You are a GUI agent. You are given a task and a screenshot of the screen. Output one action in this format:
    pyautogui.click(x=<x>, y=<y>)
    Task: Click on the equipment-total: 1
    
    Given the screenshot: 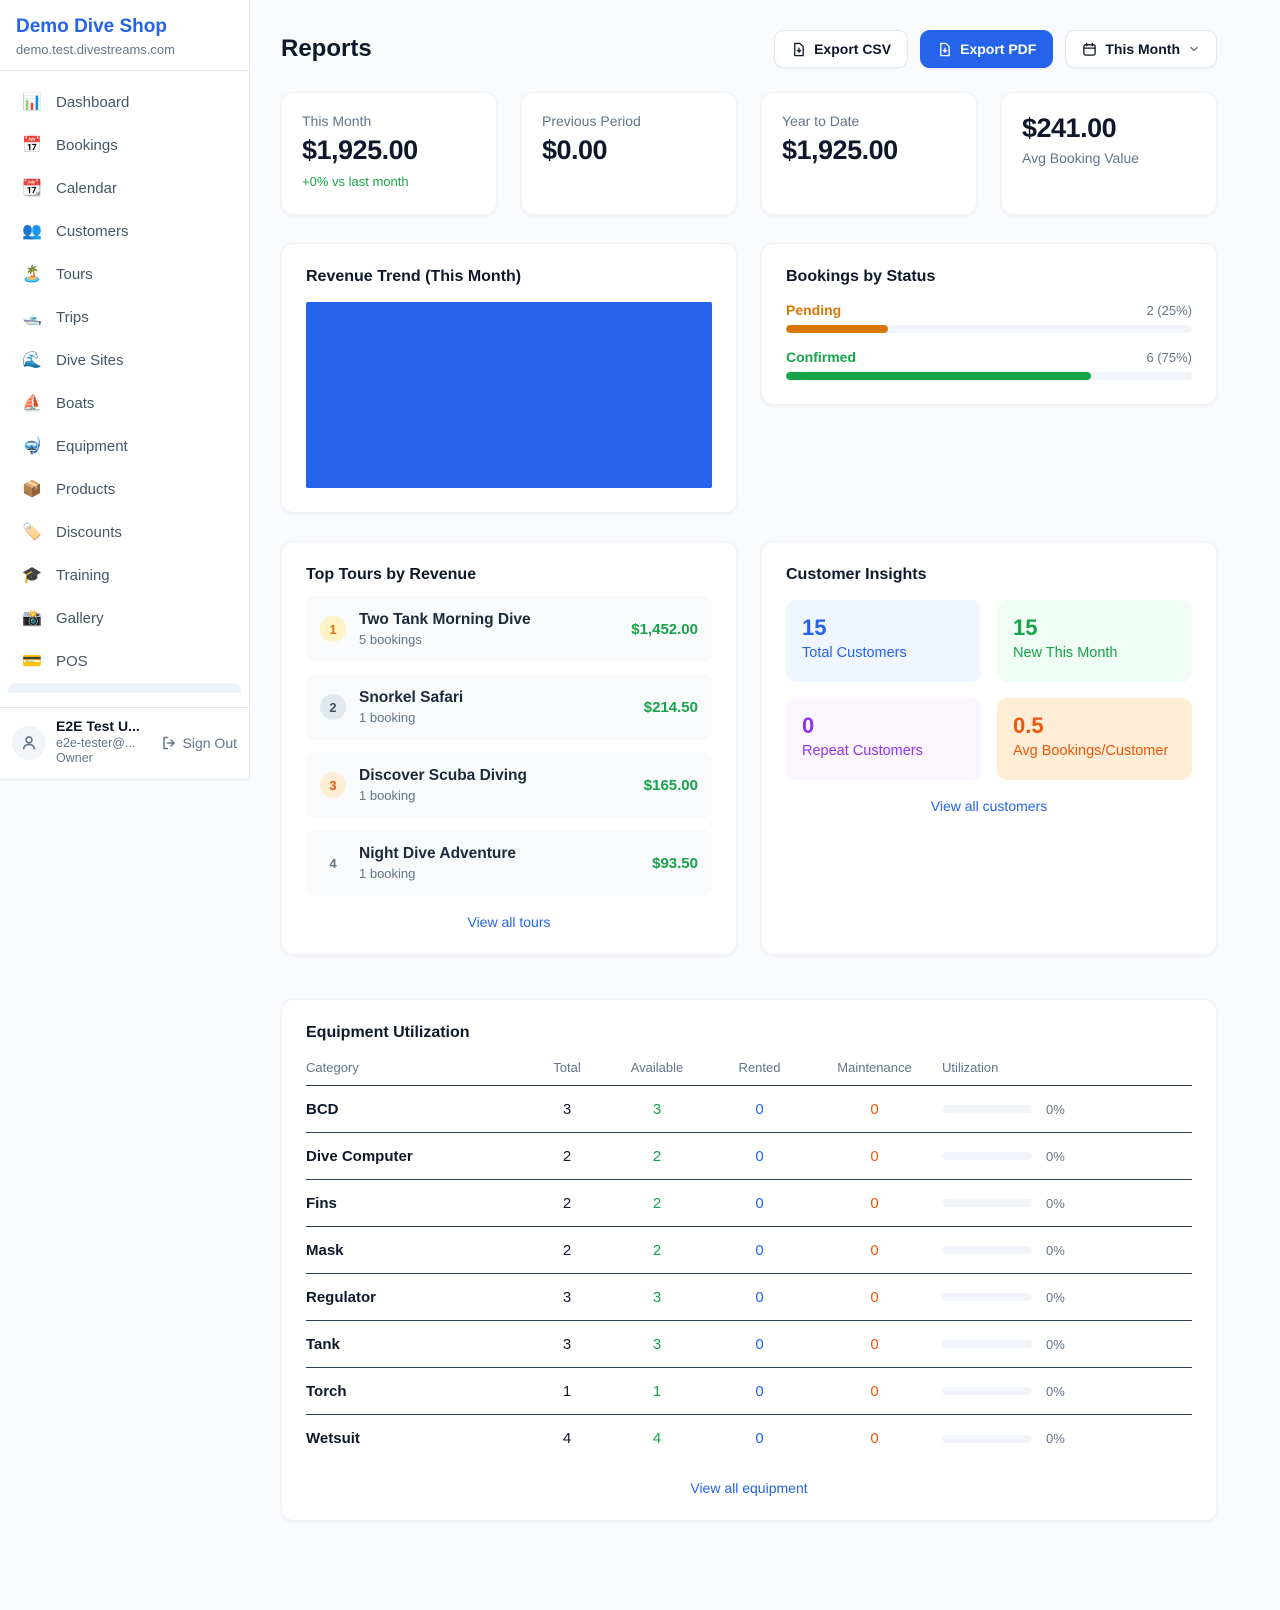 What is the action you would take?
    pyautogui.click(x=567, y=1391)
    